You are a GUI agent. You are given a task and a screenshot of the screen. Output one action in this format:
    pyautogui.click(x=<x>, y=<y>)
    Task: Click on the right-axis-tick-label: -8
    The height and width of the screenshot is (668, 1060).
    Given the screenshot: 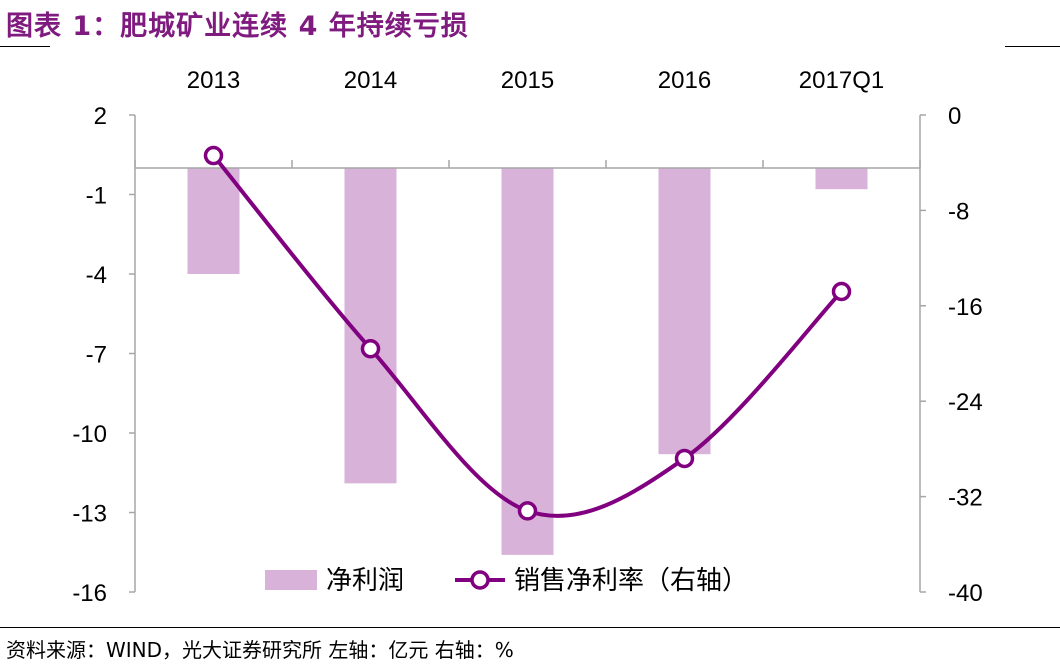 What is the action you would take?
    pyautogui.click(x=958, y=211)
    